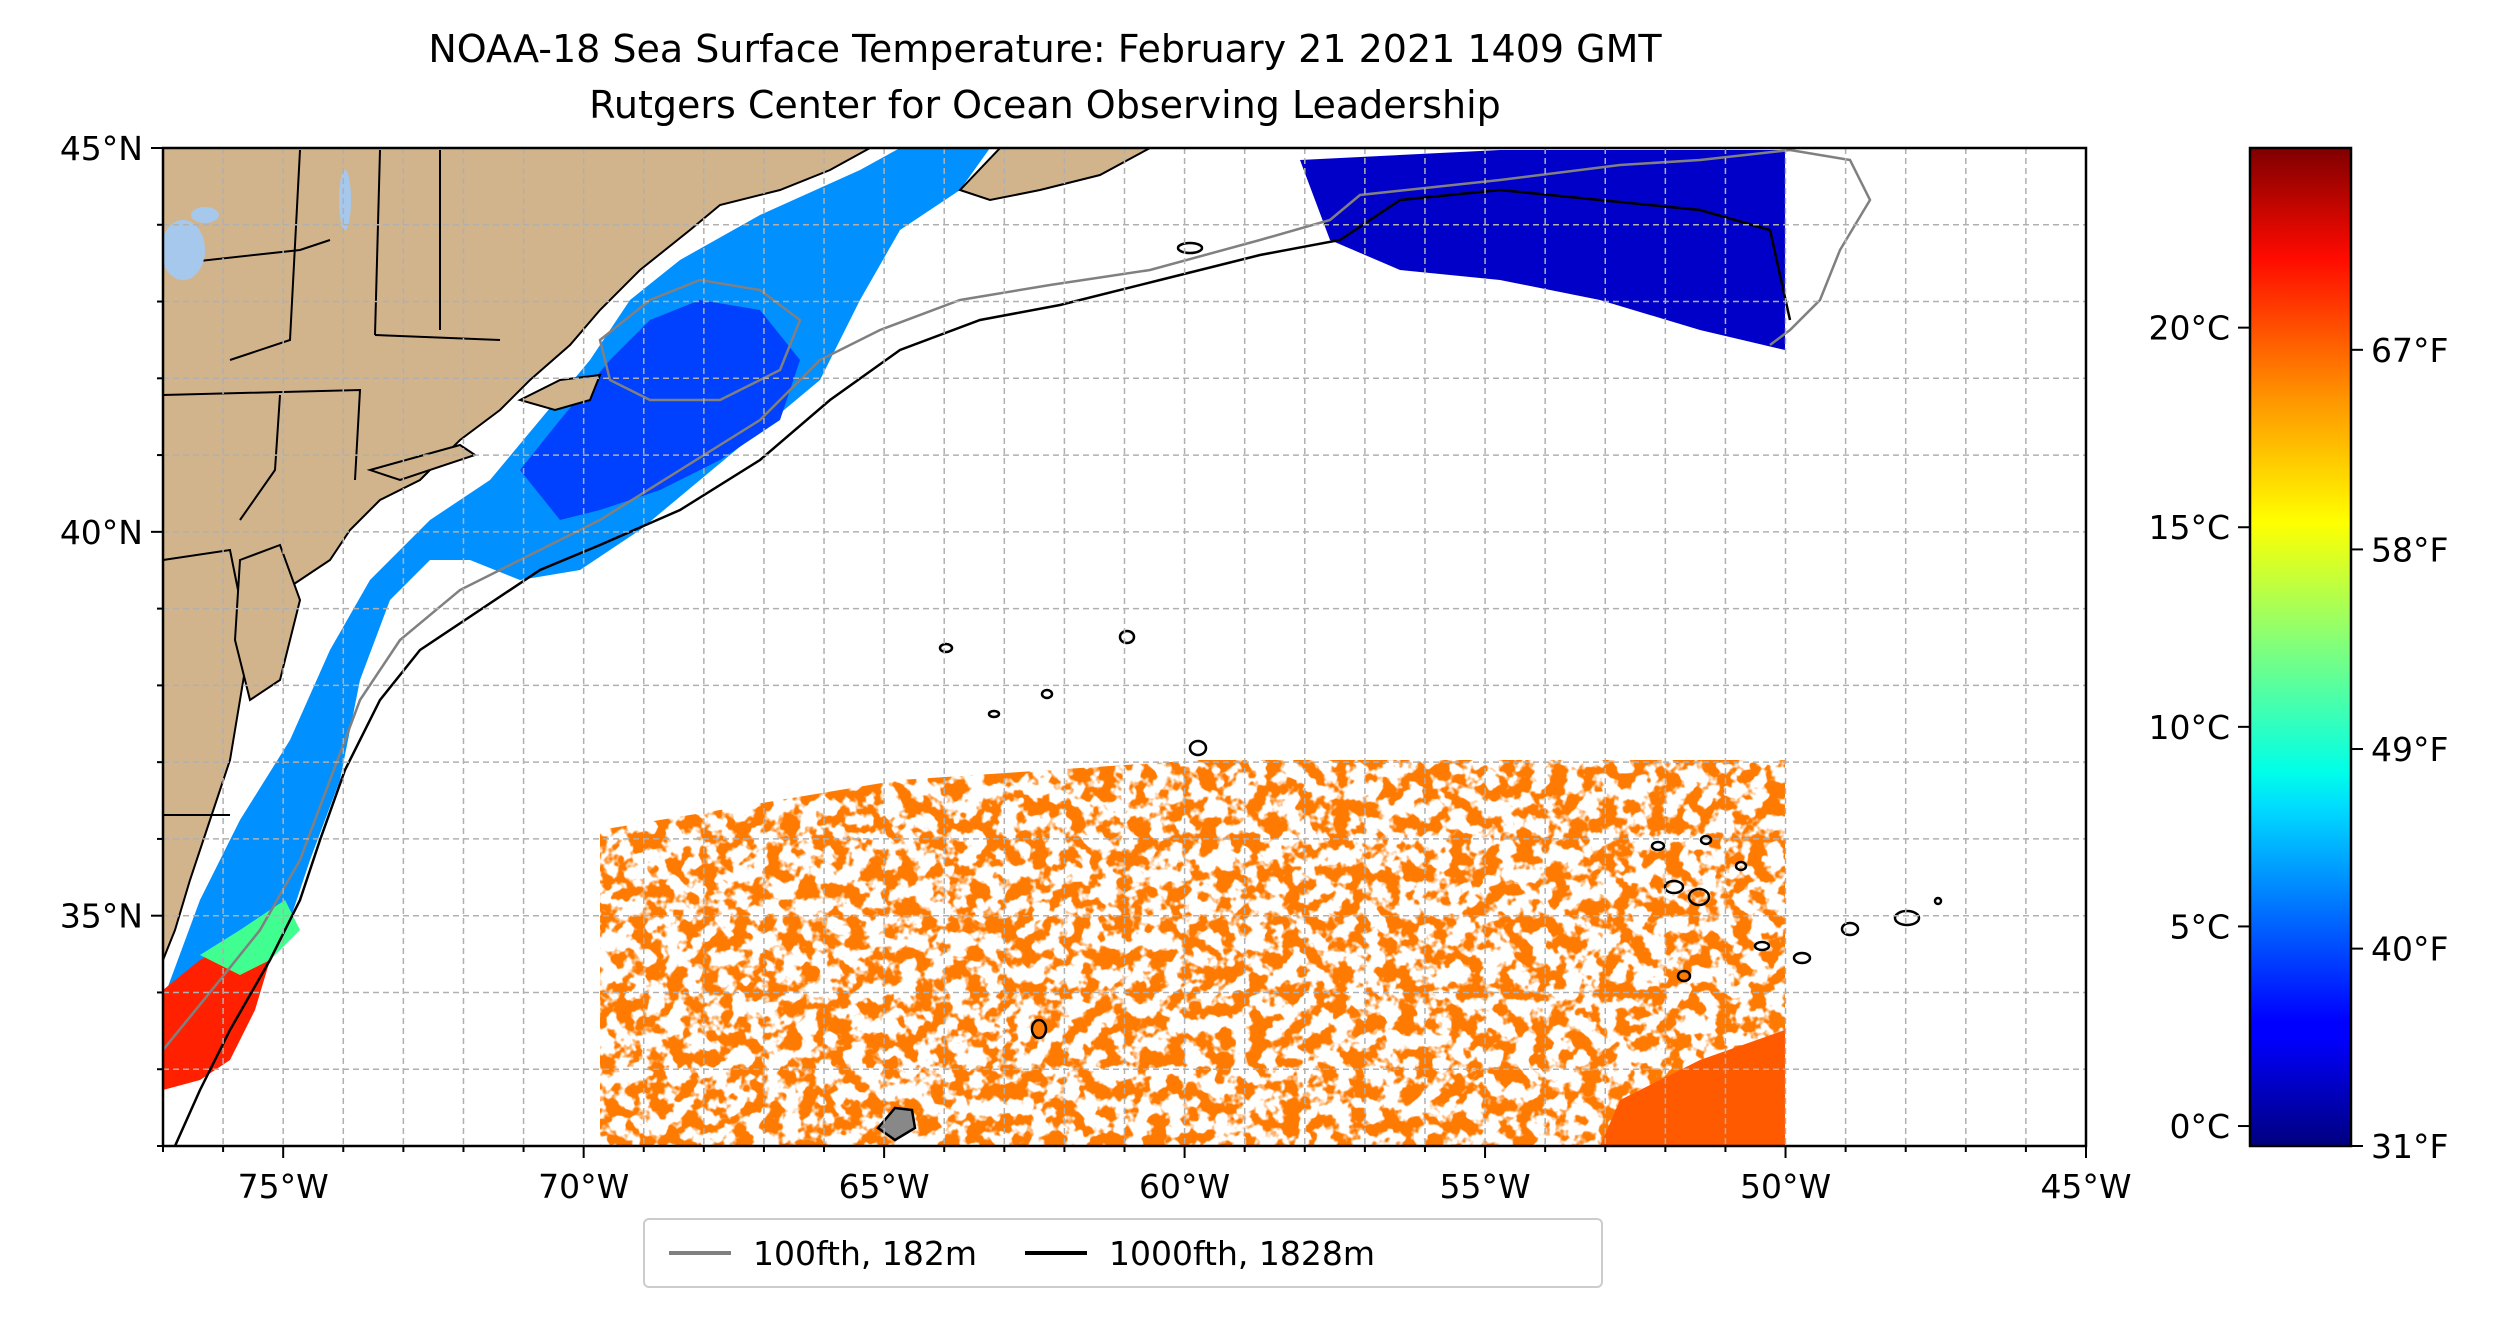  I want to click on contour-legend: 100fth, 182m 1000fth, 1828m, so click(1123, 1253).